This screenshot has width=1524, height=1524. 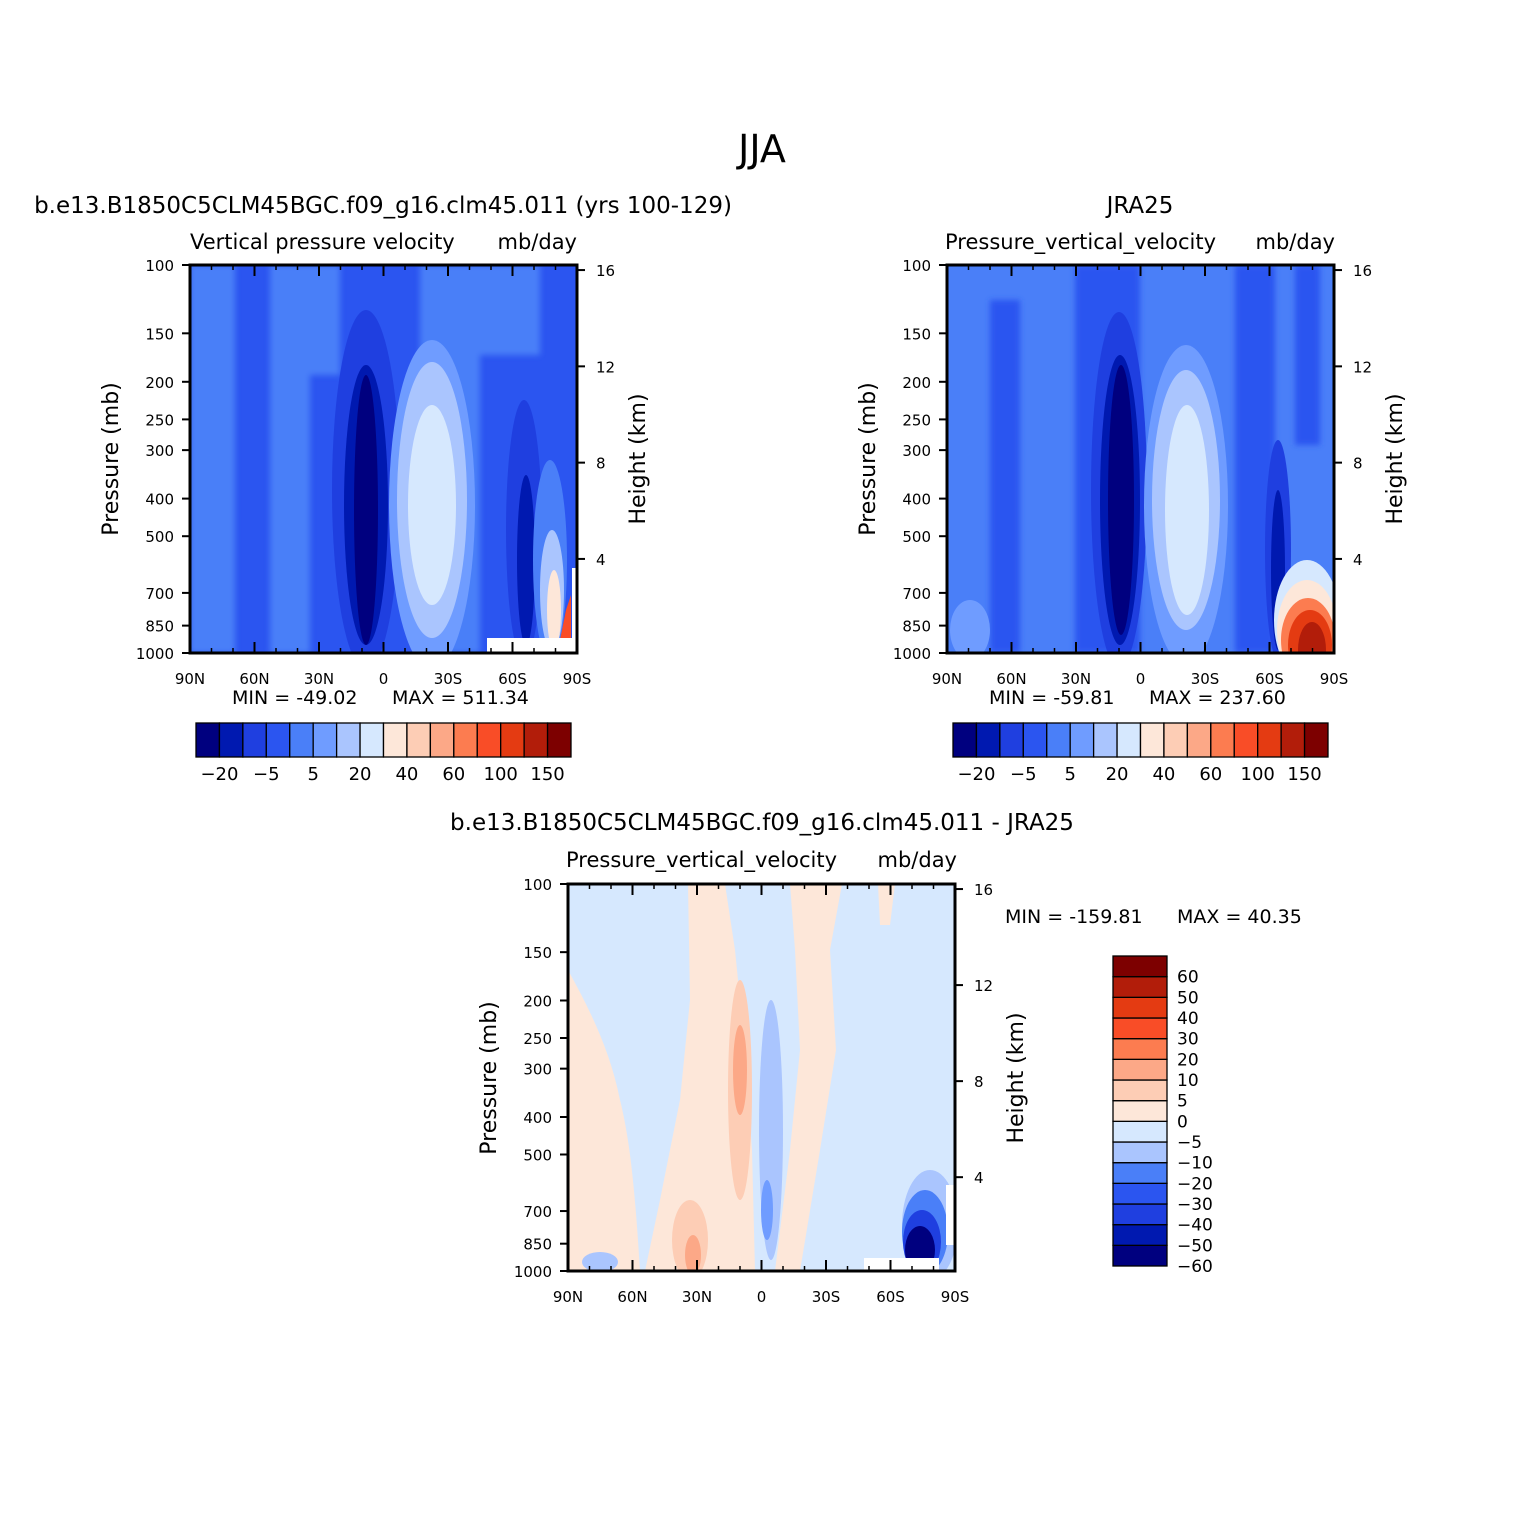 I want to click on panel-obs-ylabel: Pressure (mb), so click(x=868, y=459).